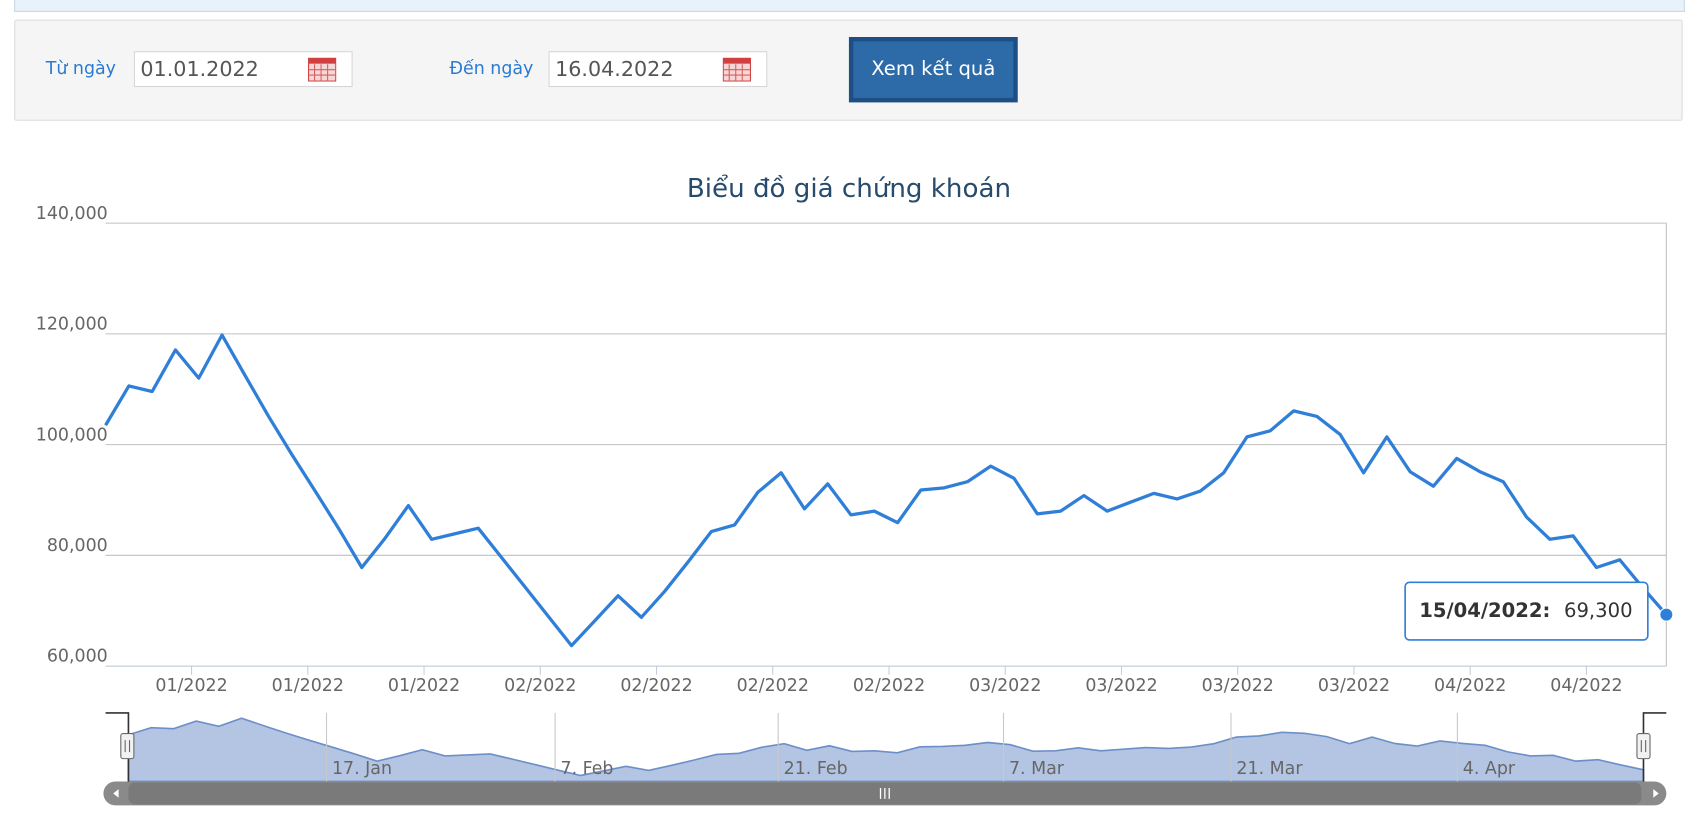  What do you see at coordinates (1598, 610) in the screenshot?
I see `tooltip-value: 69,300` at bounding box center [1598, 610].